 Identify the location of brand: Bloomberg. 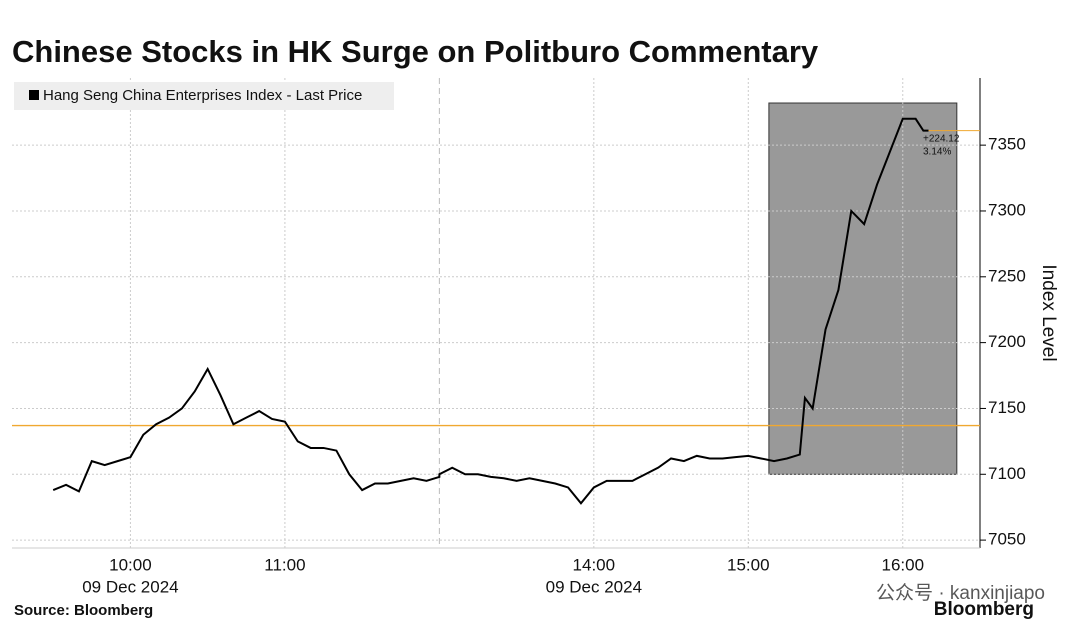
(984, 609).